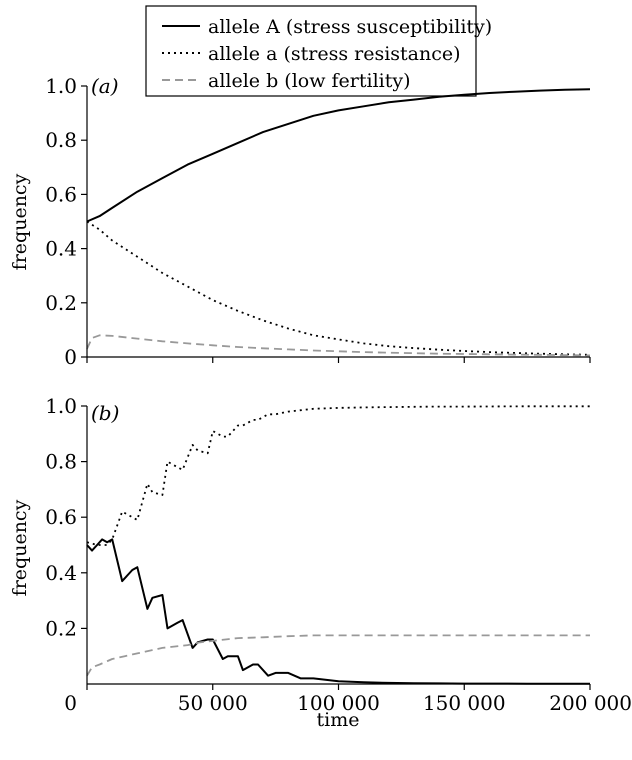 The height and width of the screenshot is (760, 632). Describe the element at coordinates (61, 517) in the screenshot. I see `panel-b-y-tick-label: 0.6` at that location.